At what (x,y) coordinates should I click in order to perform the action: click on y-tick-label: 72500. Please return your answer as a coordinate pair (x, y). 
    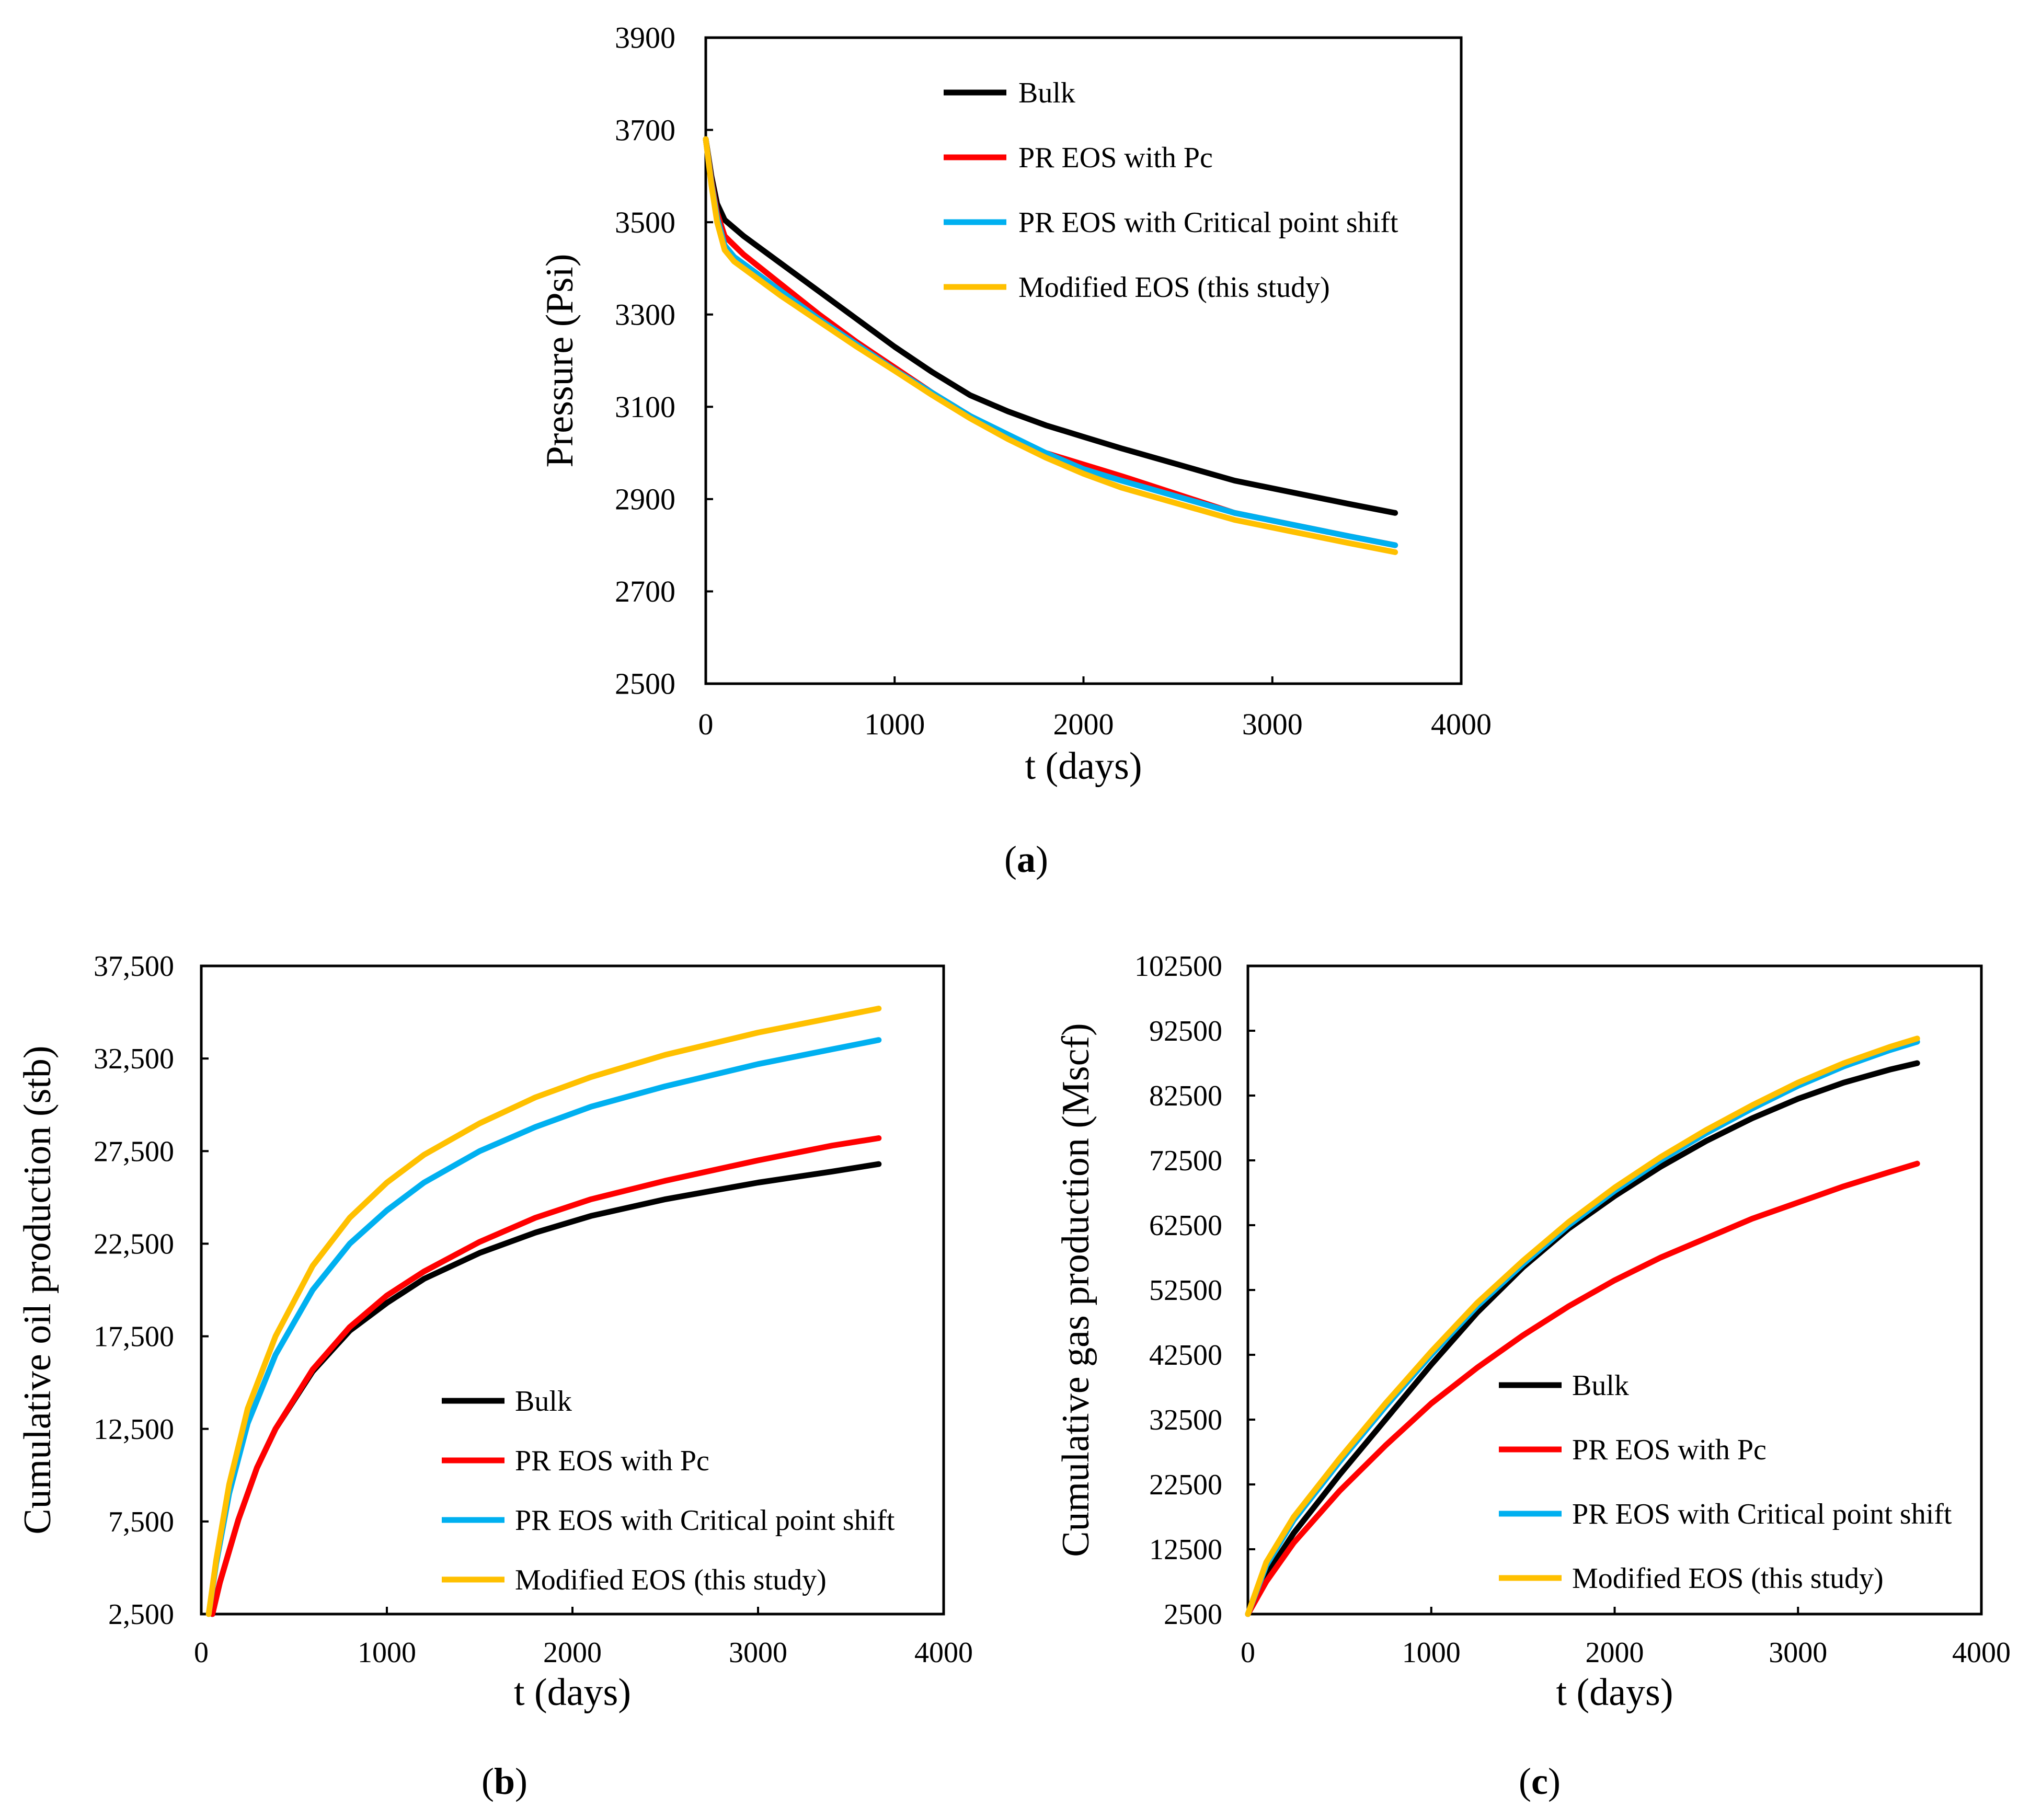
    Looking at the image, I should click on (1186, 1161).